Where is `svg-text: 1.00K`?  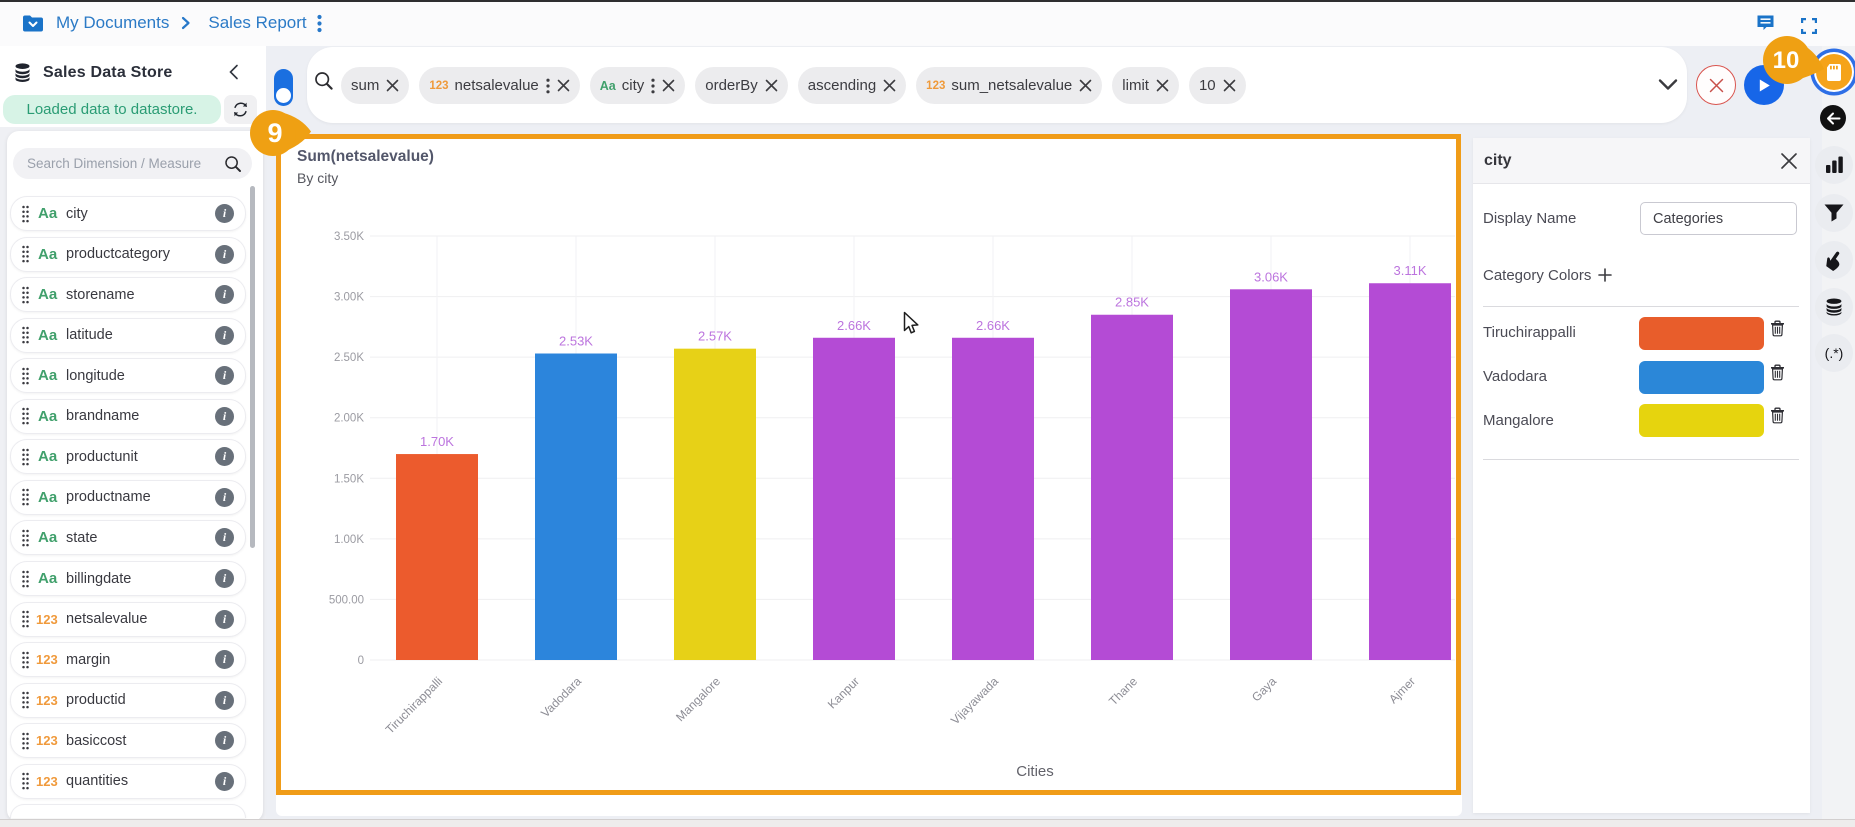
svg-text: 1.00K is located at coordinates (349, 540).